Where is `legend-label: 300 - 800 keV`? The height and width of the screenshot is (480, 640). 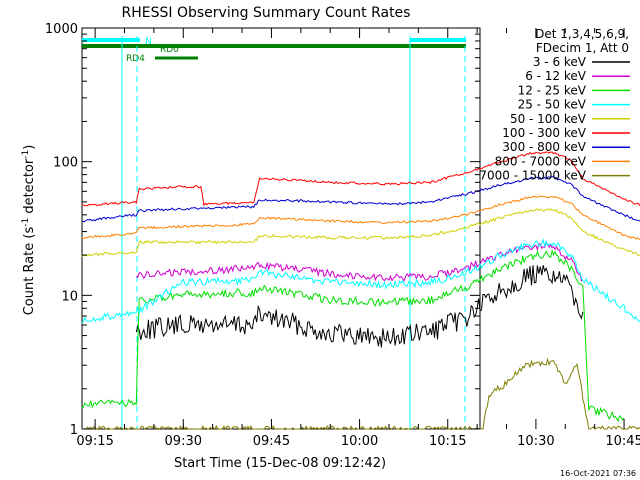
legend-label: 300 - 800 keV is located at coordinates (544, 147).